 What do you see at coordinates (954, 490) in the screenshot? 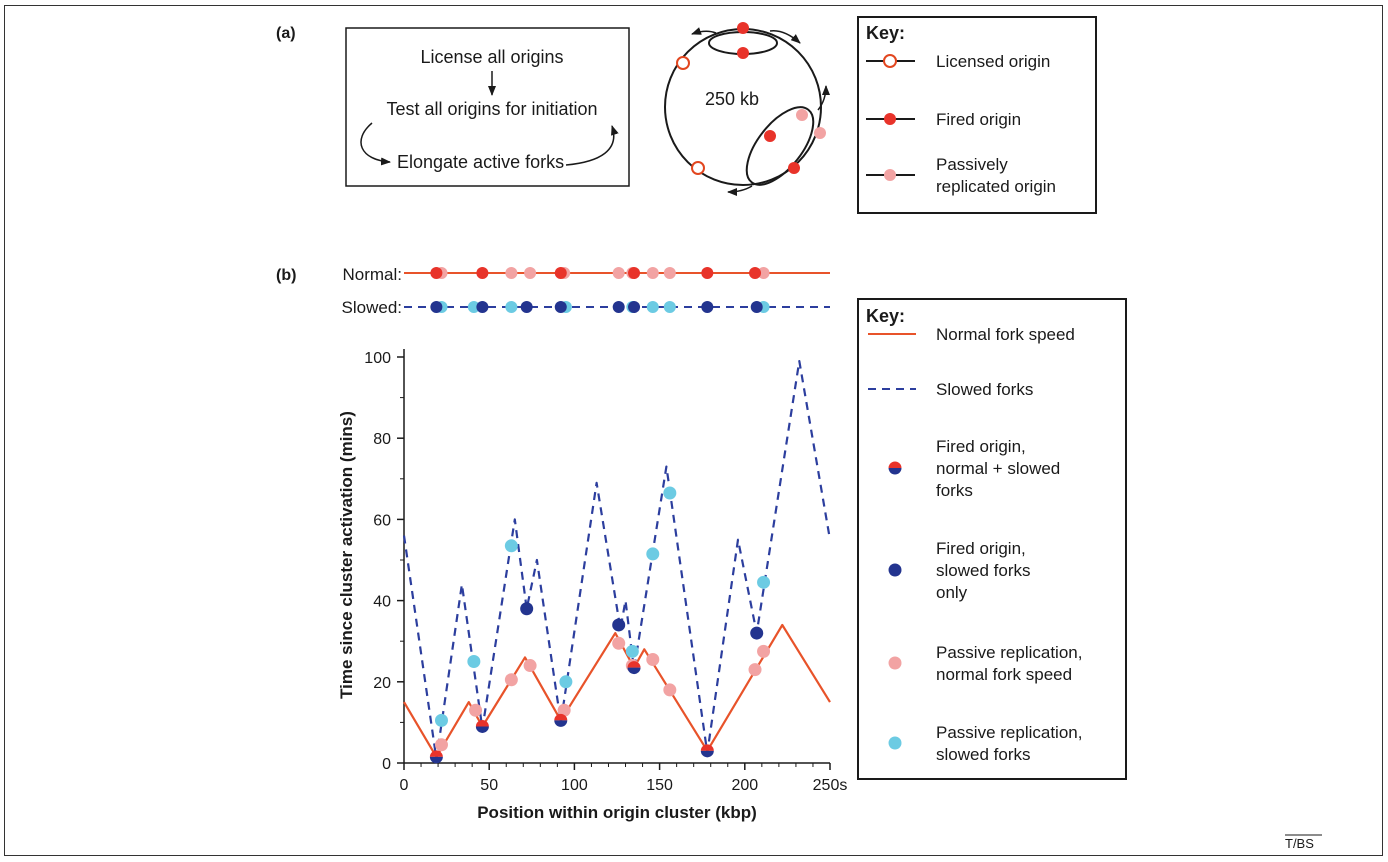
I see `key-b-label: forks` at bounding box center [954, 490].